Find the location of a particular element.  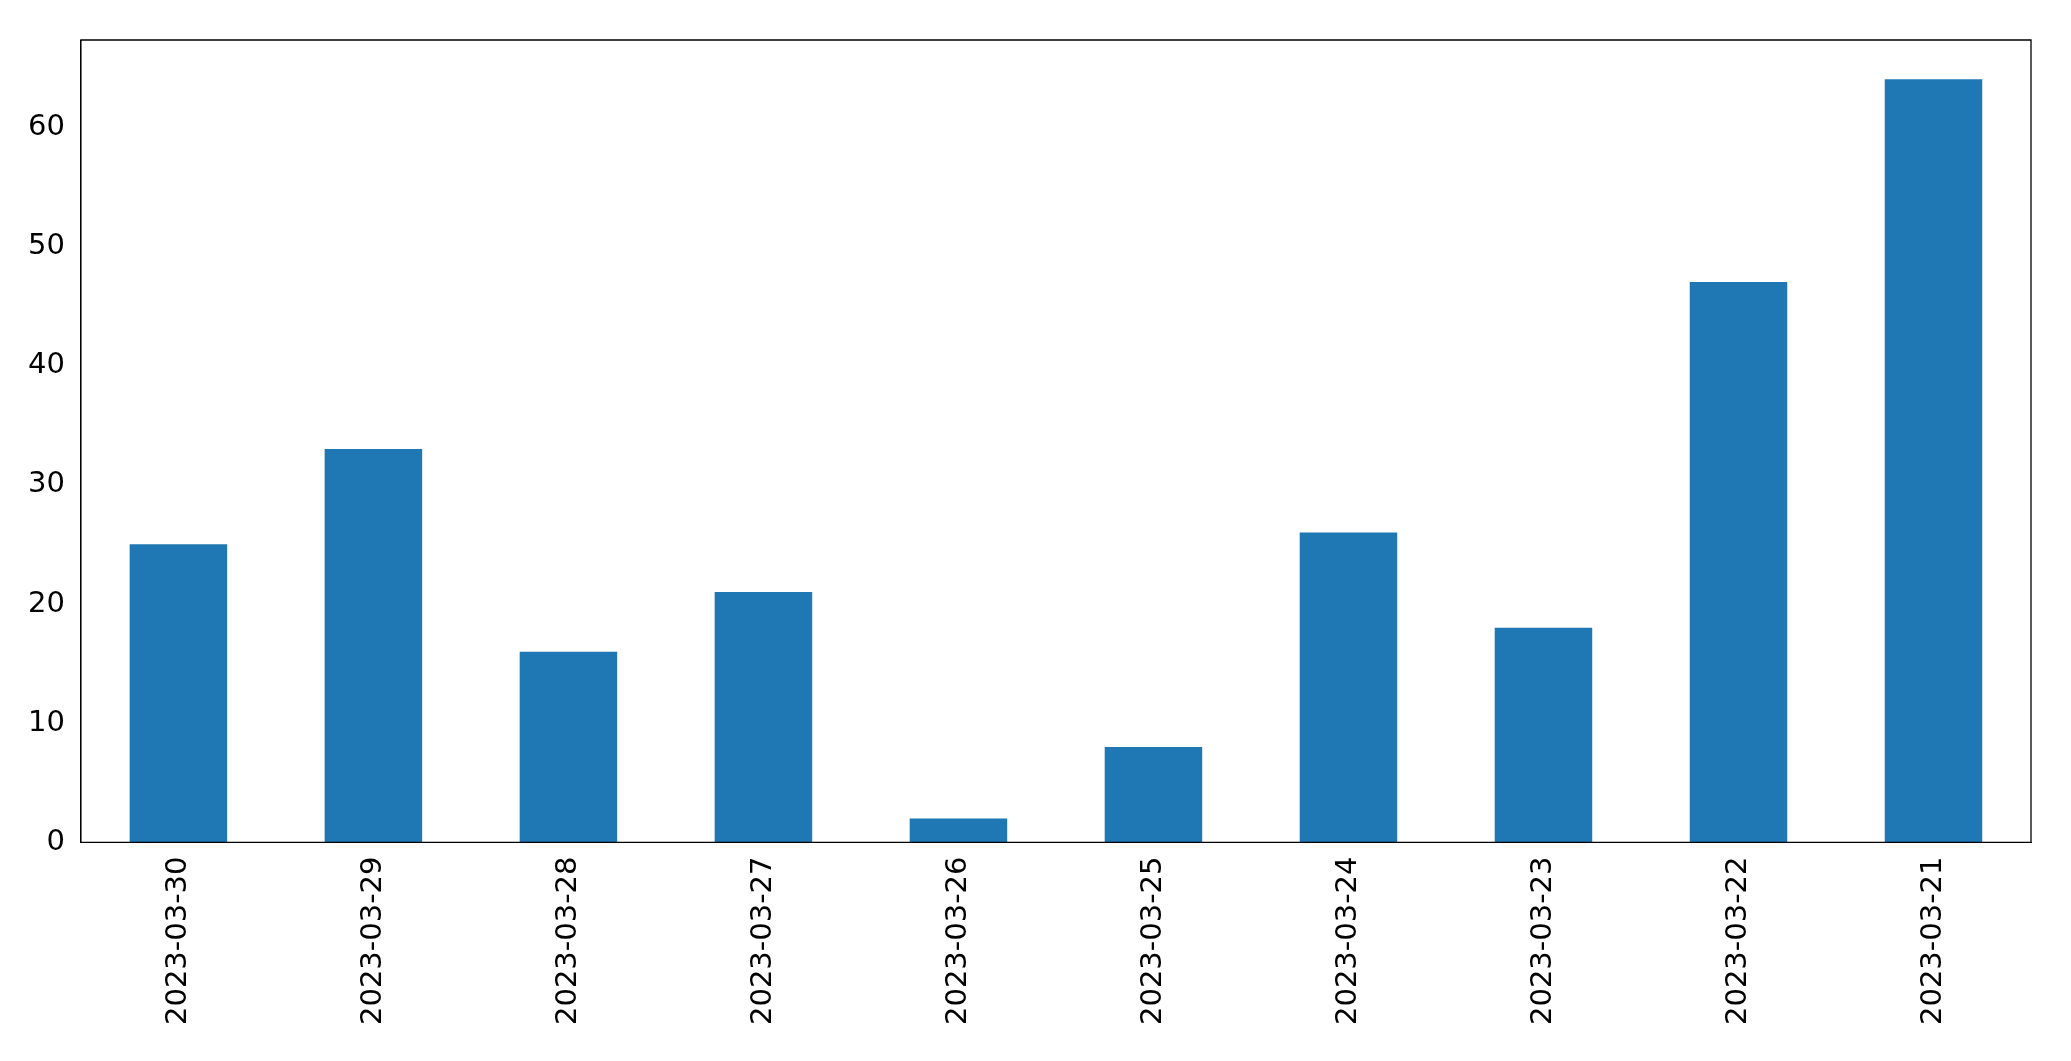

x-tick-label: 2023-03-27 is located at coordinates (760, 941).